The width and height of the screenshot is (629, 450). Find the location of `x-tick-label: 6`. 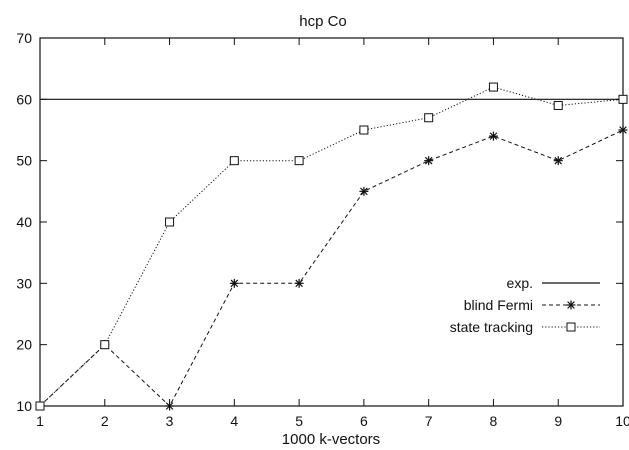

x-tick-label: 6 is located at coordinates (364, 421).